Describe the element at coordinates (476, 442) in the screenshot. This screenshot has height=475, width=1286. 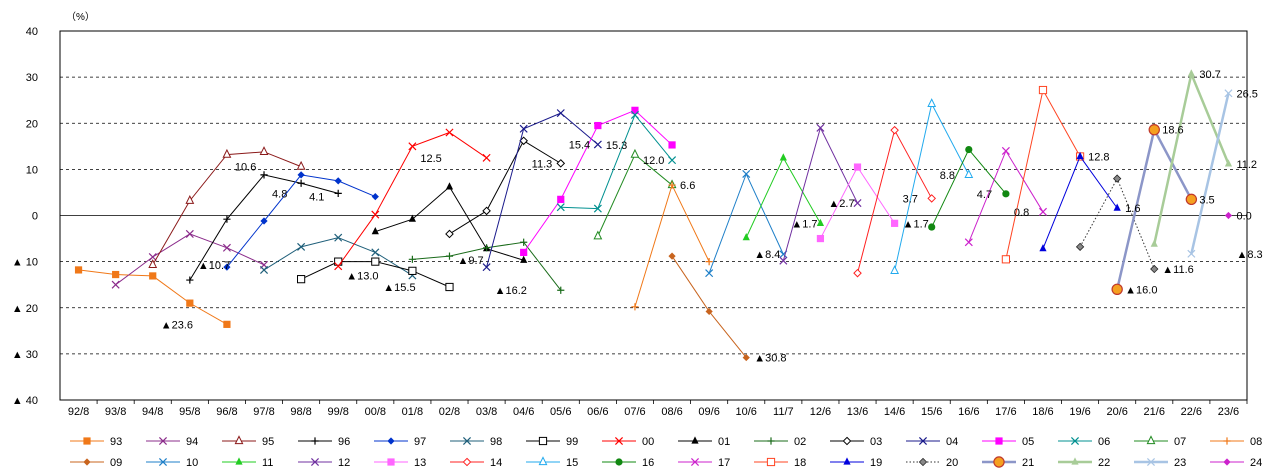
I see `legend-item-98: 98` at that location.